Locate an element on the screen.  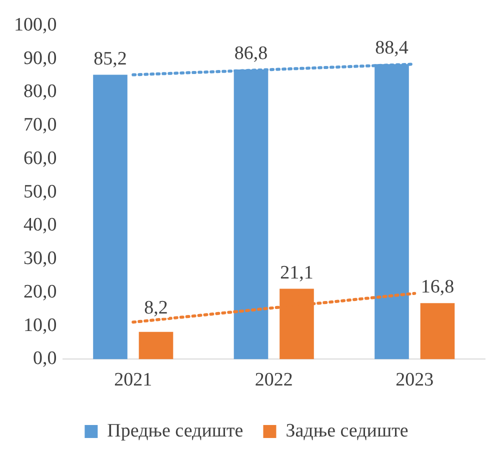
y-tick-label: 10,0 is located at coordinates (40, 325).